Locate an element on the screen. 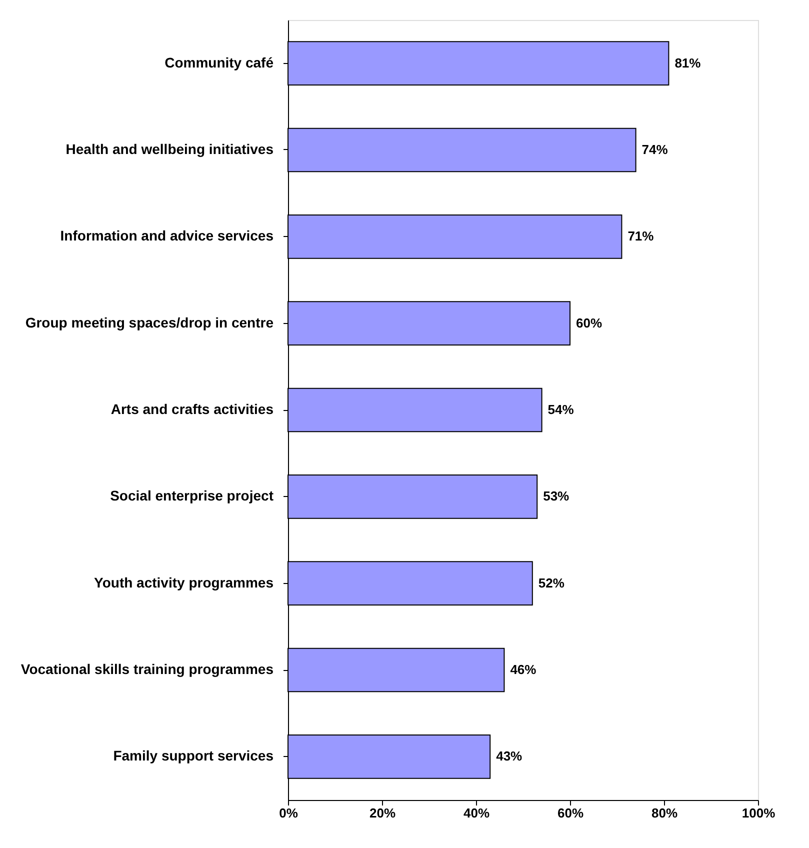 The width and height of the screenshot is (809, 848). x-tick-label: 40% is located at coordinates (476, 813).